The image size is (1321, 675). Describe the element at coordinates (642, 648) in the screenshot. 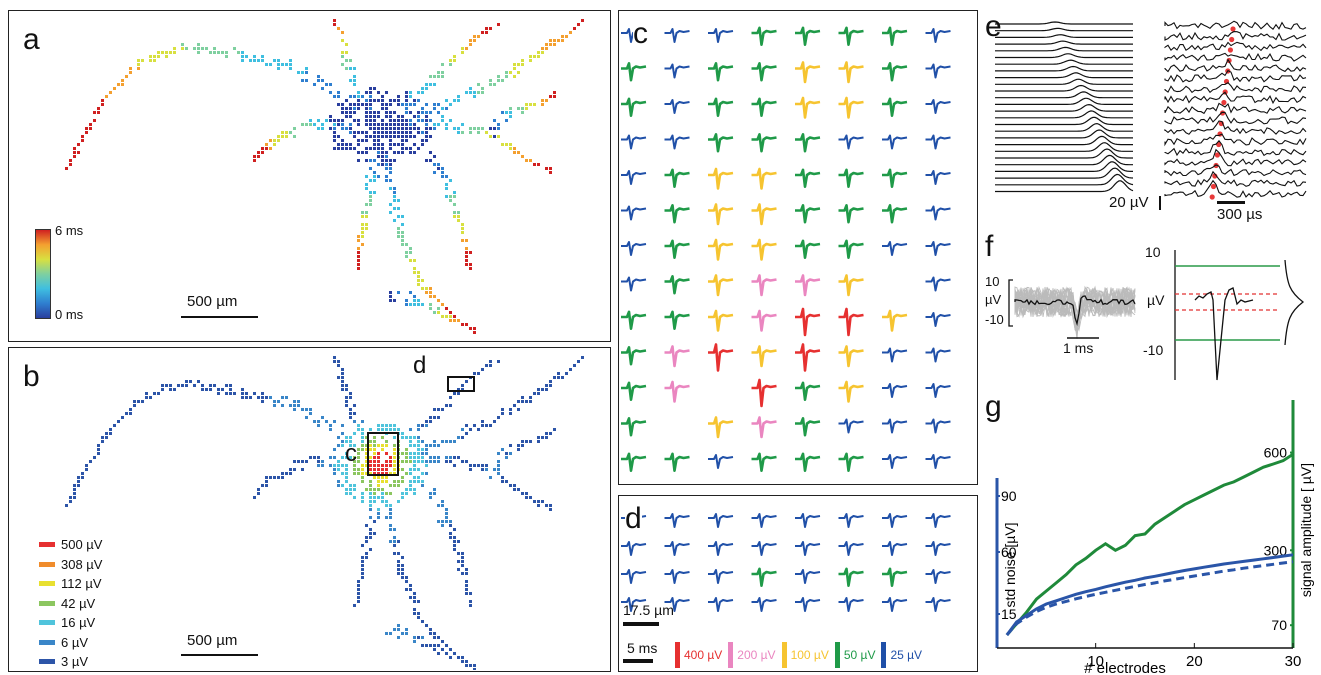

I see `time-scalebar-label: 5 ms` at that location.